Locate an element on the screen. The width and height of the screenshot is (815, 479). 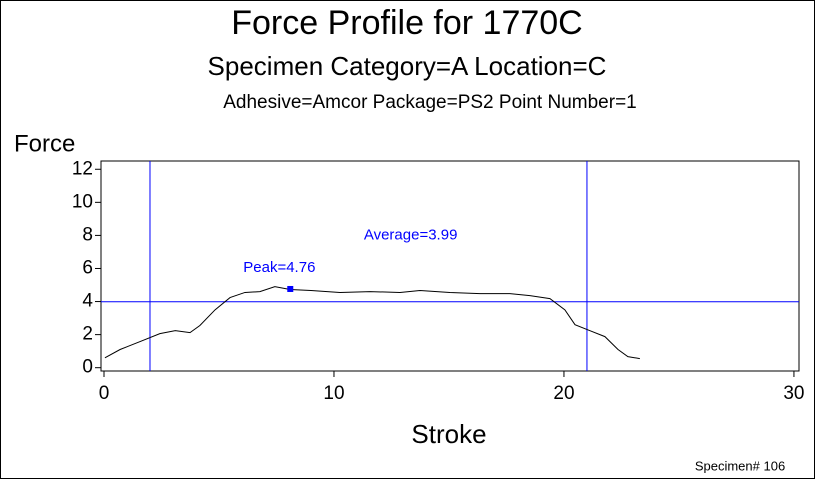
chart-subtitle: Specimen Category=A Location=C is located at coordinates (407, 66).